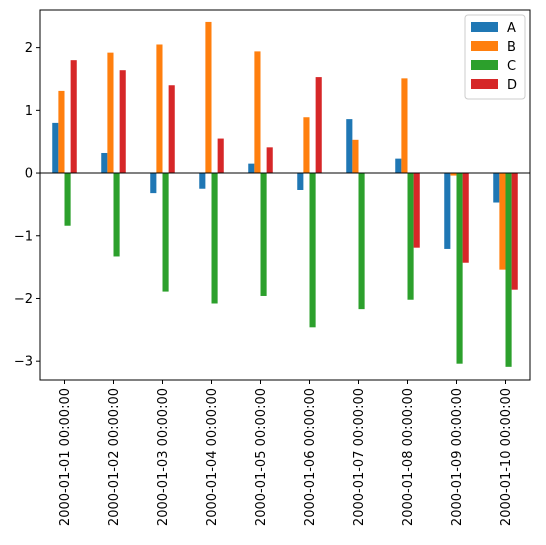 The width and height of the screenshot is (546, 545). Describe the element at coordinates (114, 457) in the screenshot. I see `x-tick-label: 2000-01-02 00:00:00` at that location.